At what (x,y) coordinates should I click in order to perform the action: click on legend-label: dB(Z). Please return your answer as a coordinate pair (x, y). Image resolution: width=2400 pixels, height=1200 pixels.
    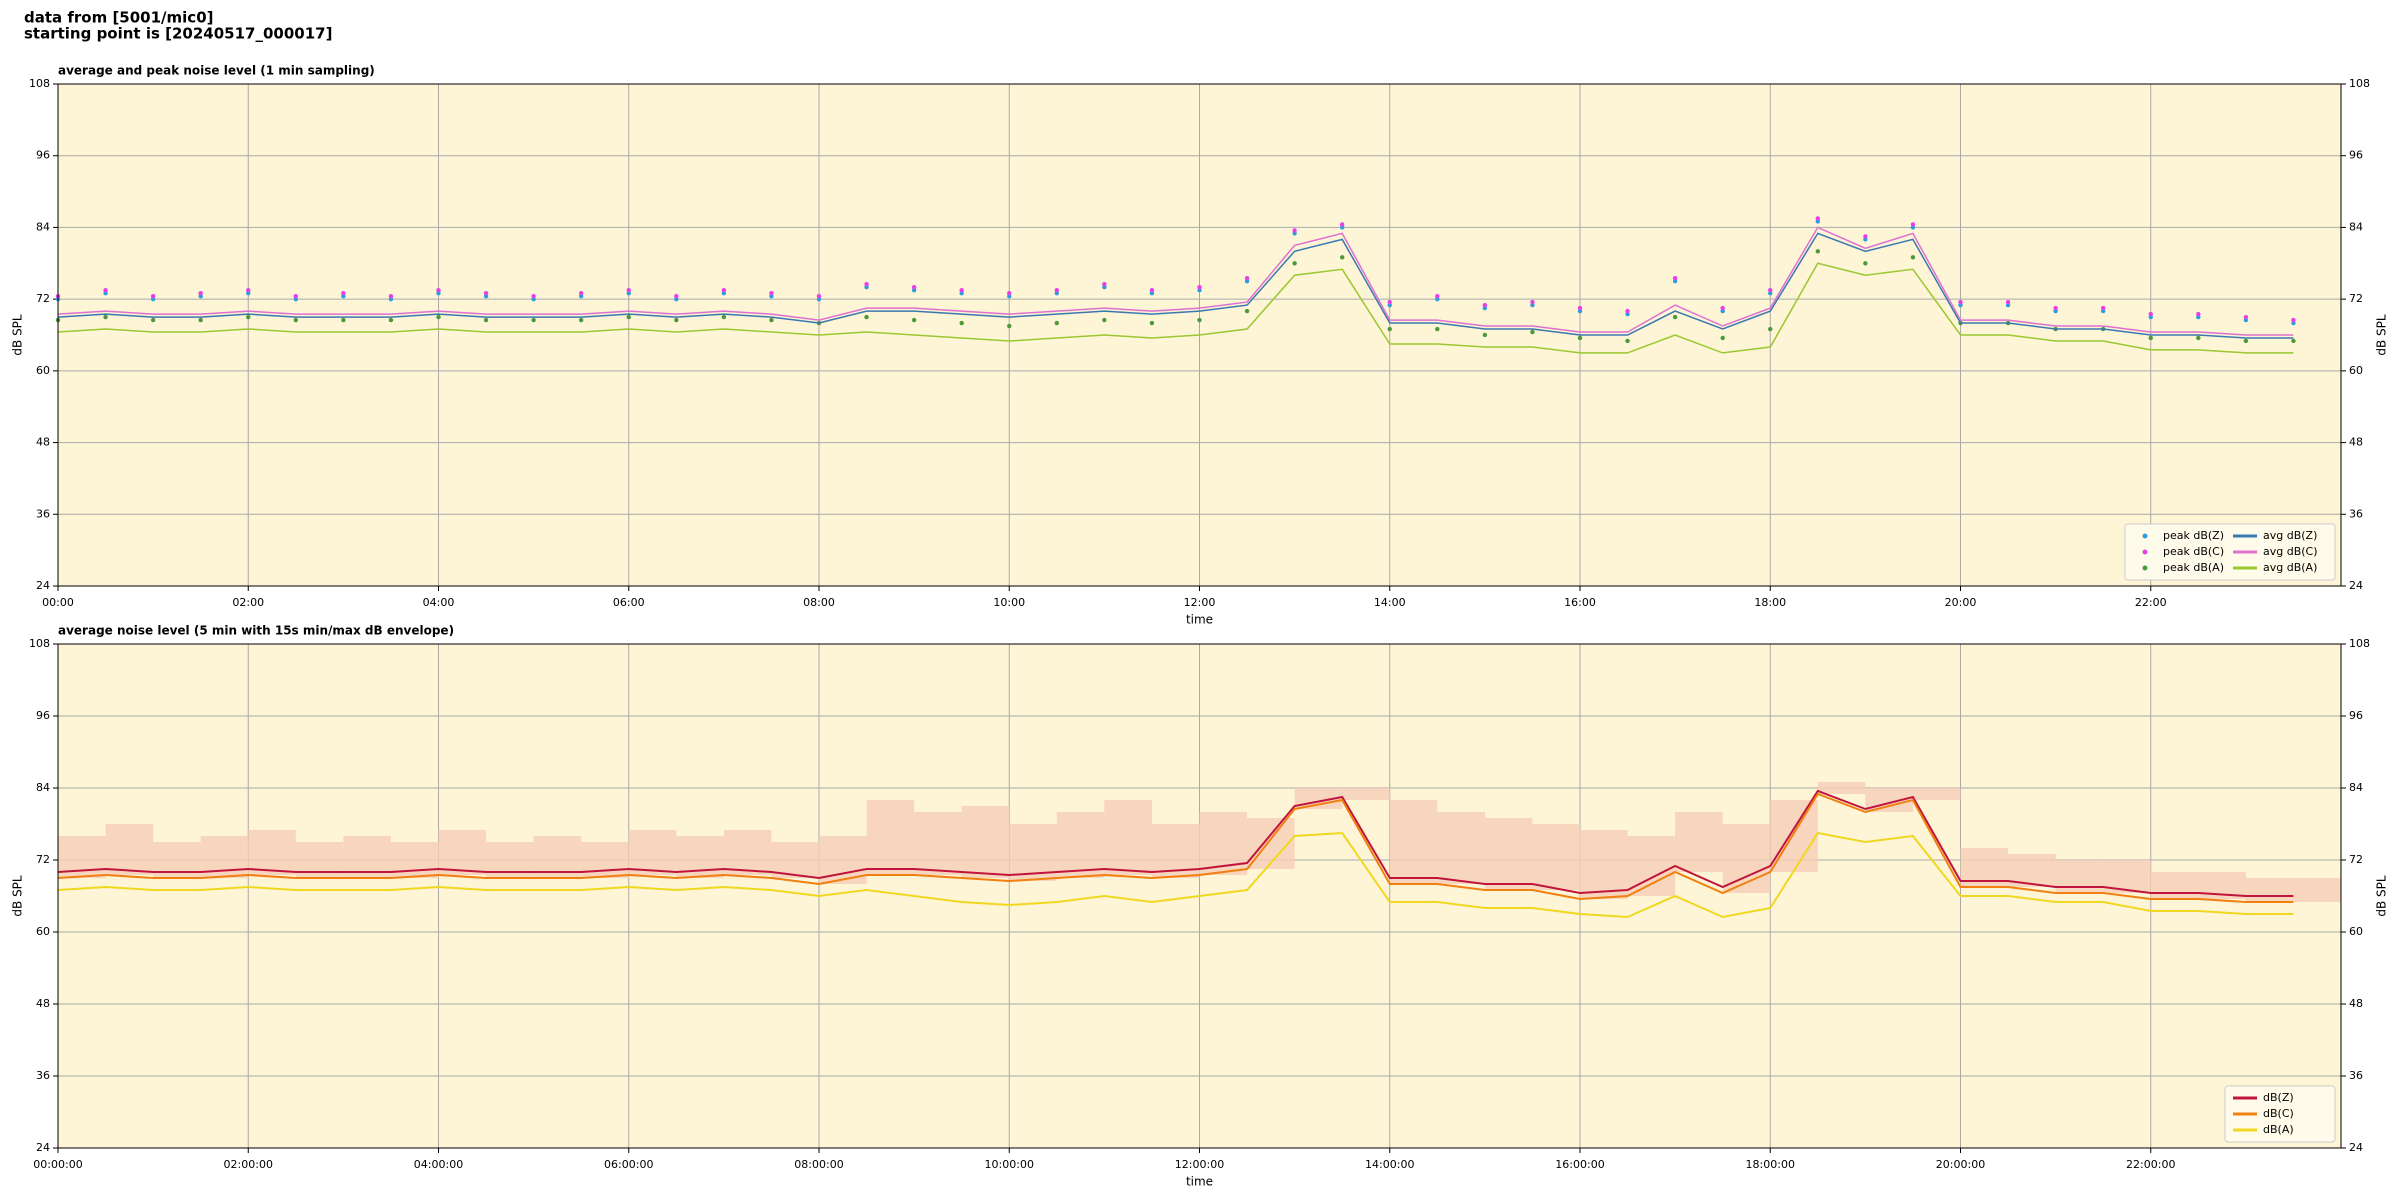
    Looking at the image, I should click on (2278, 1097).